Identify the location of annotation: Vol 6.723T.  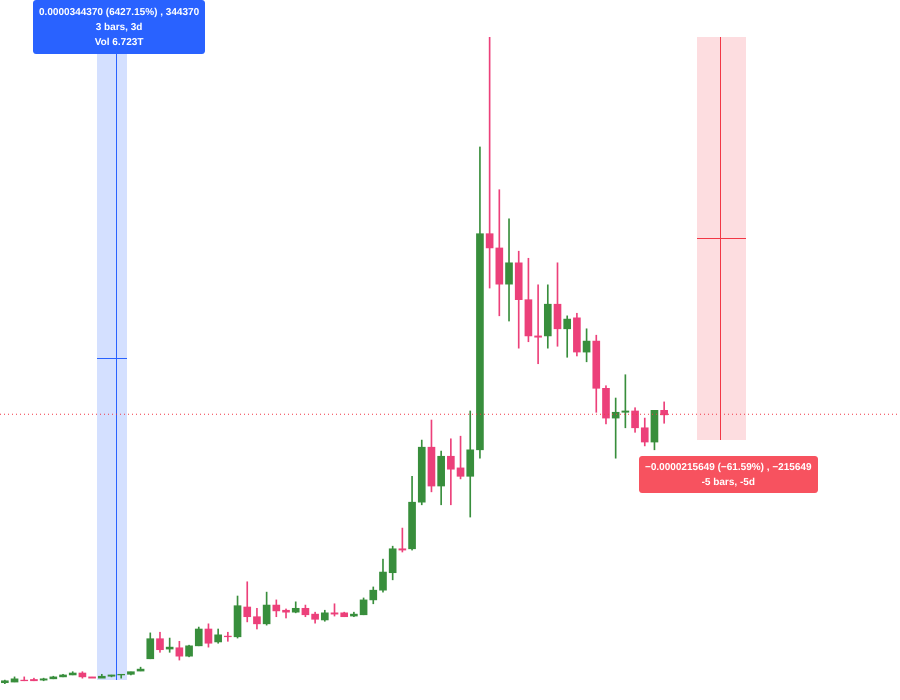
(119, 43).